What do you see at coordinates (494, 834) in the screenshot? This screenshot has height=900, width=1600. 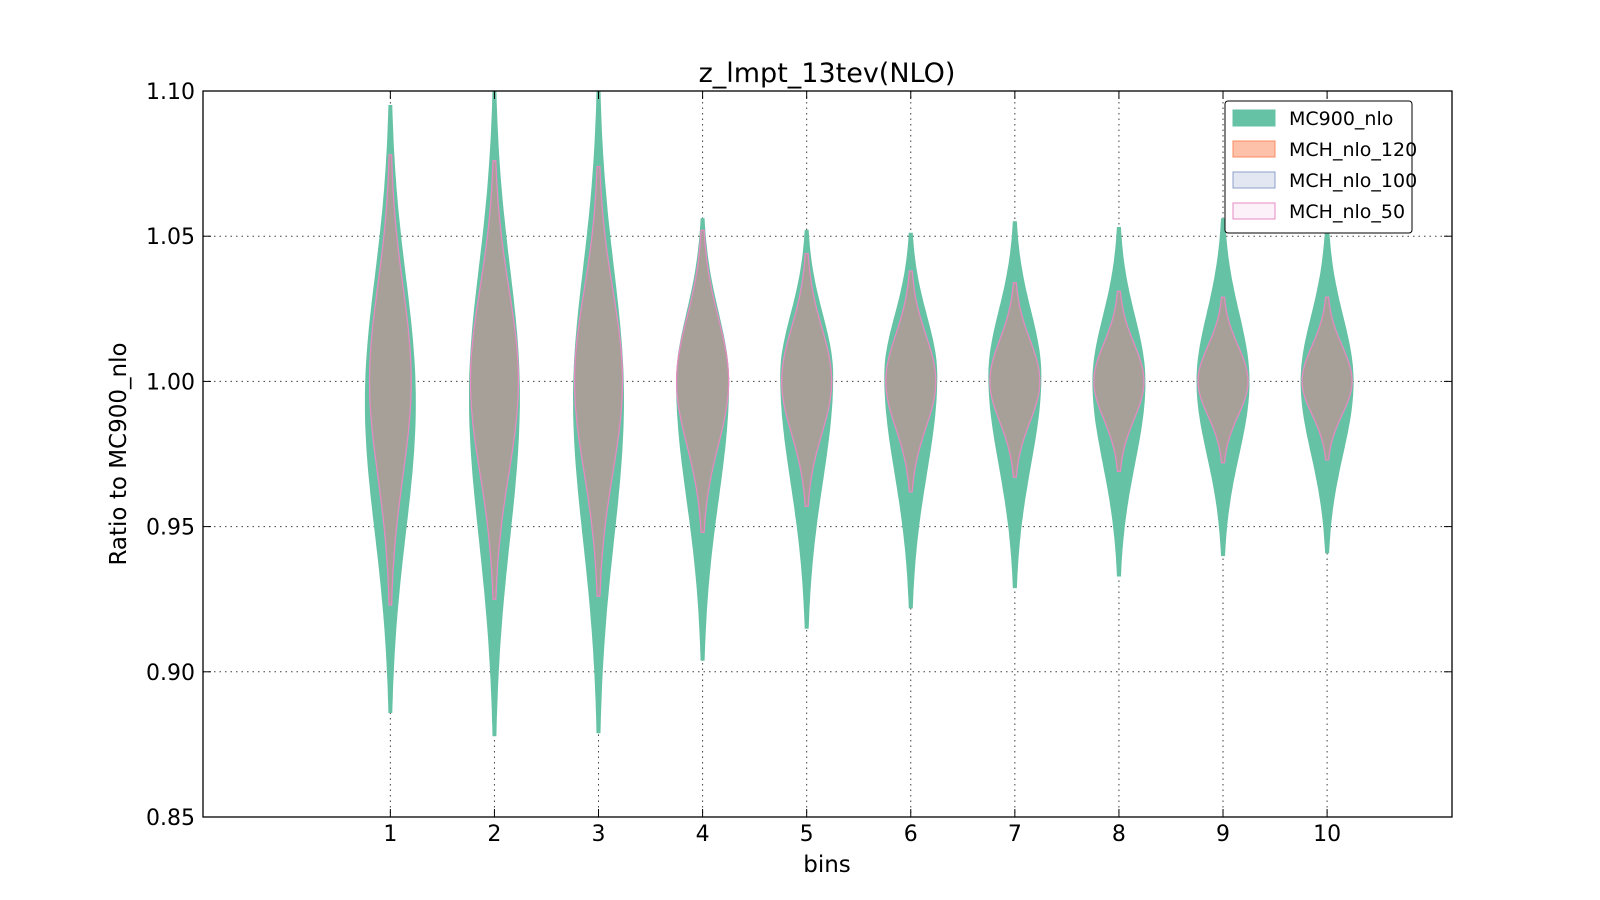 I see `x-tick-label: 2` at bounding box center [494, 834].